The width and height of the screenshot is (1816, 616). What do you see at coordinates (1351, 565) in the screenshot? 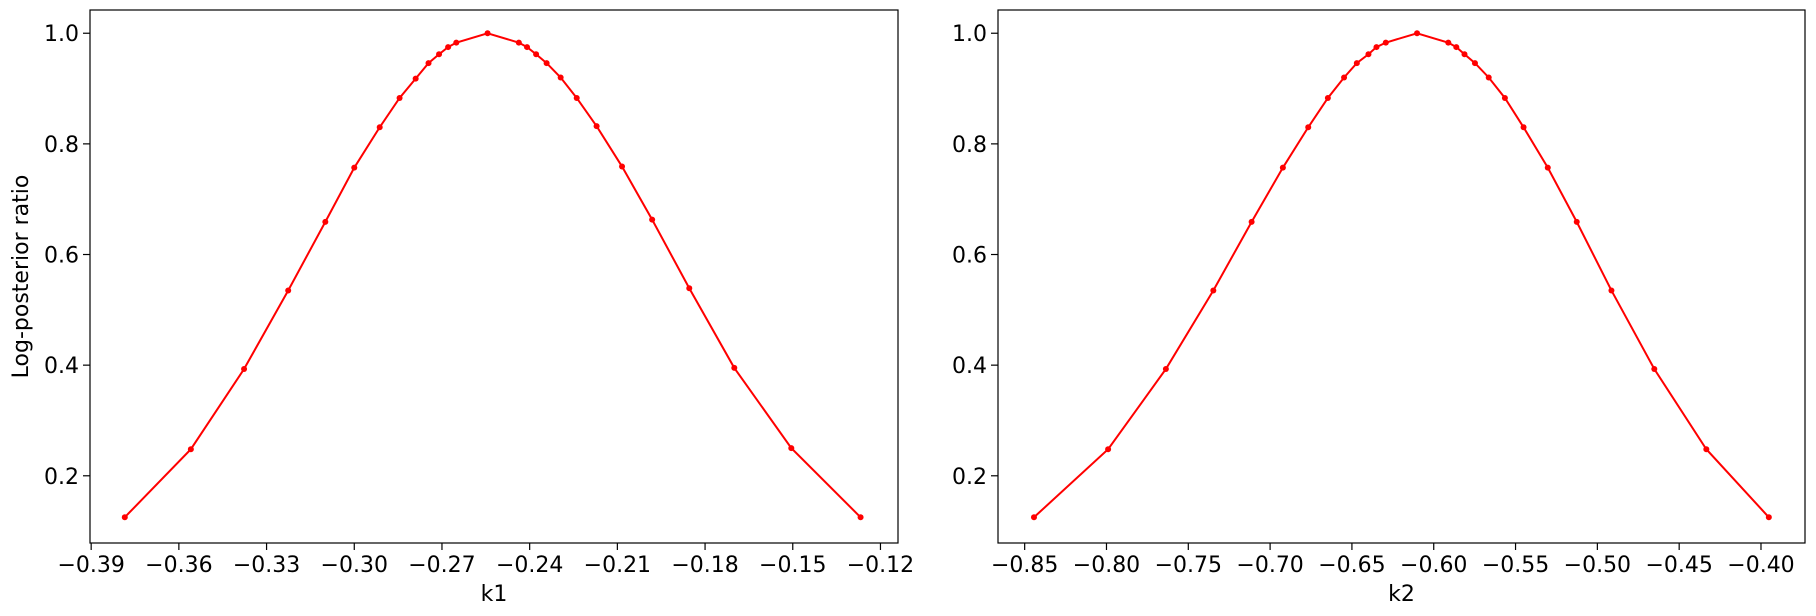
I see `x-tick-label: −0.65` at bounding box center [1351, 565].